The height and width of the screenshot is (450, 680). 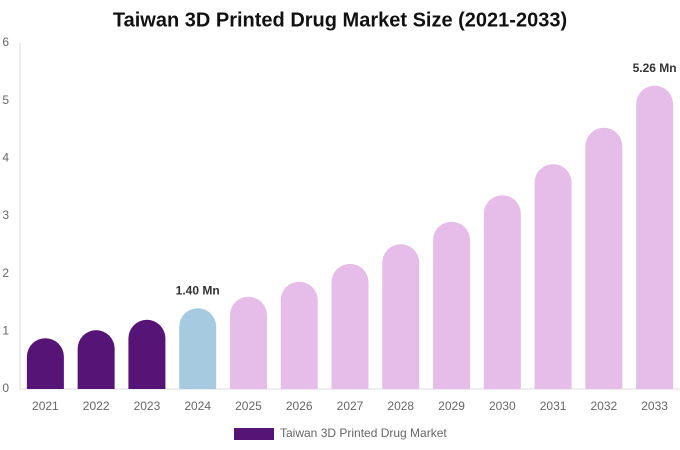 What do you see at coordinates (451, 406) in the screenshot?
I see `x-tick-label: 2029` at bounding box center [451, 406].